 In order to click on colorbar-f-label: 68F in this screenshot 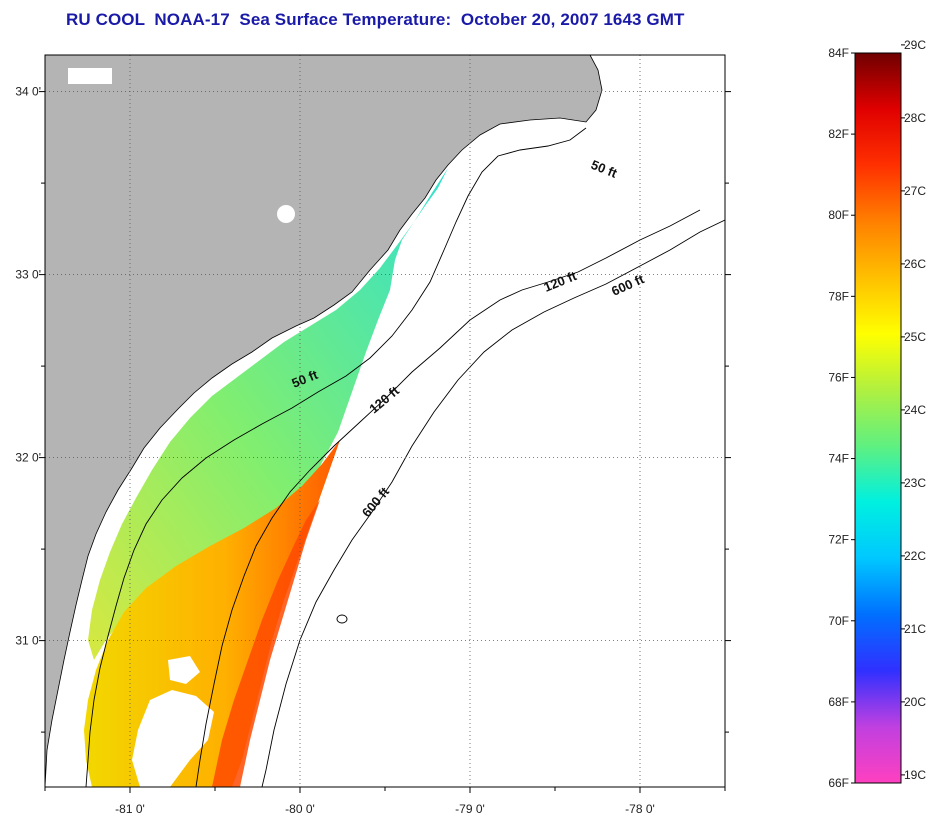, I will do `click(838, 702)`.